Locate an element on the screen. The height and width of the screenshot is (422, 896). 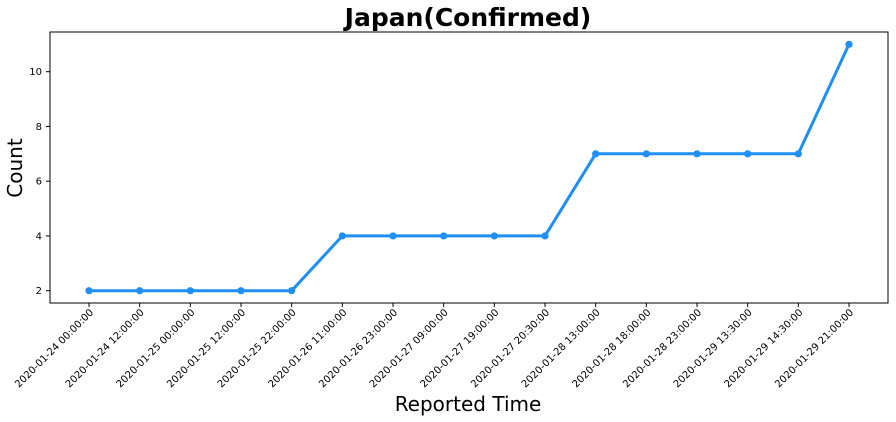
y-tick-label: 2 is located at coordinates (39, 291).